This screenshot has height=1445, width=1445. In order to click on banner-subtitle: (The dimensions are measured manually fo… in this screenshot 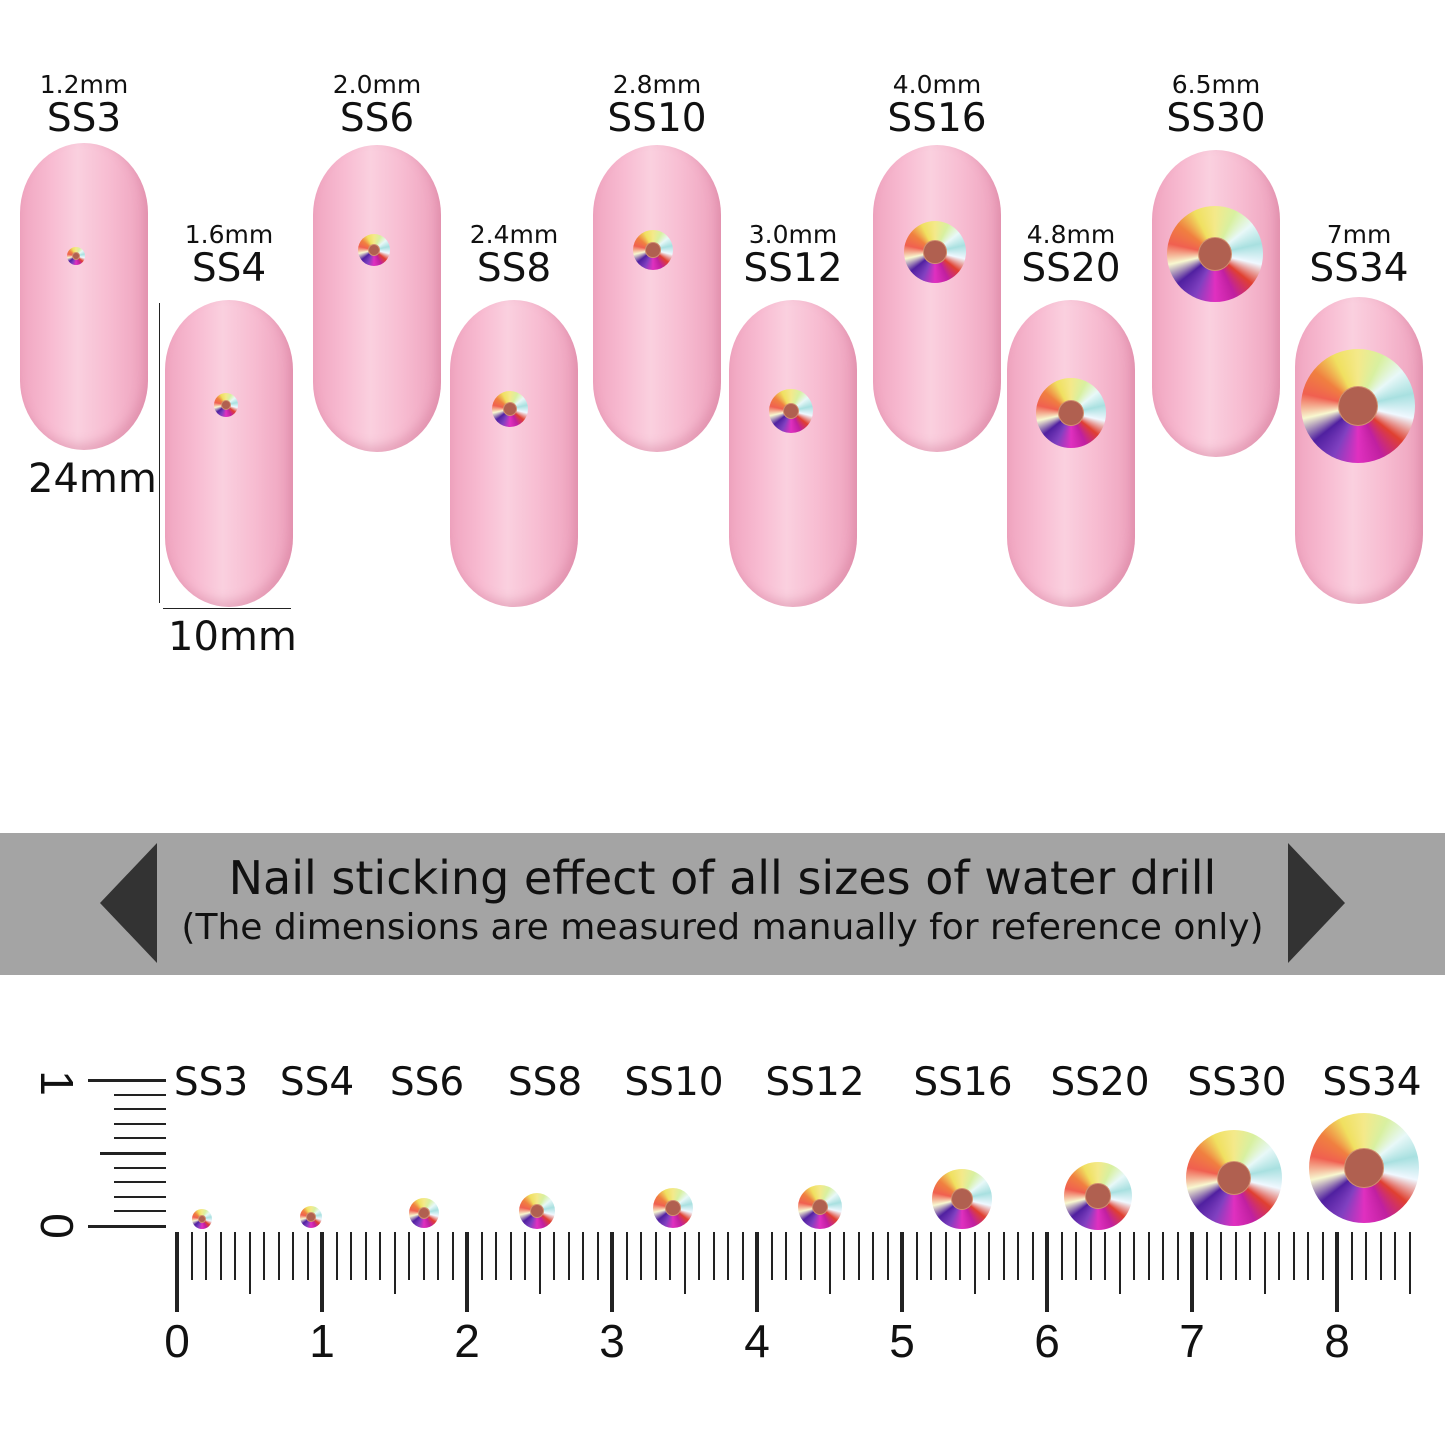, I will do `click(722, 927)`.